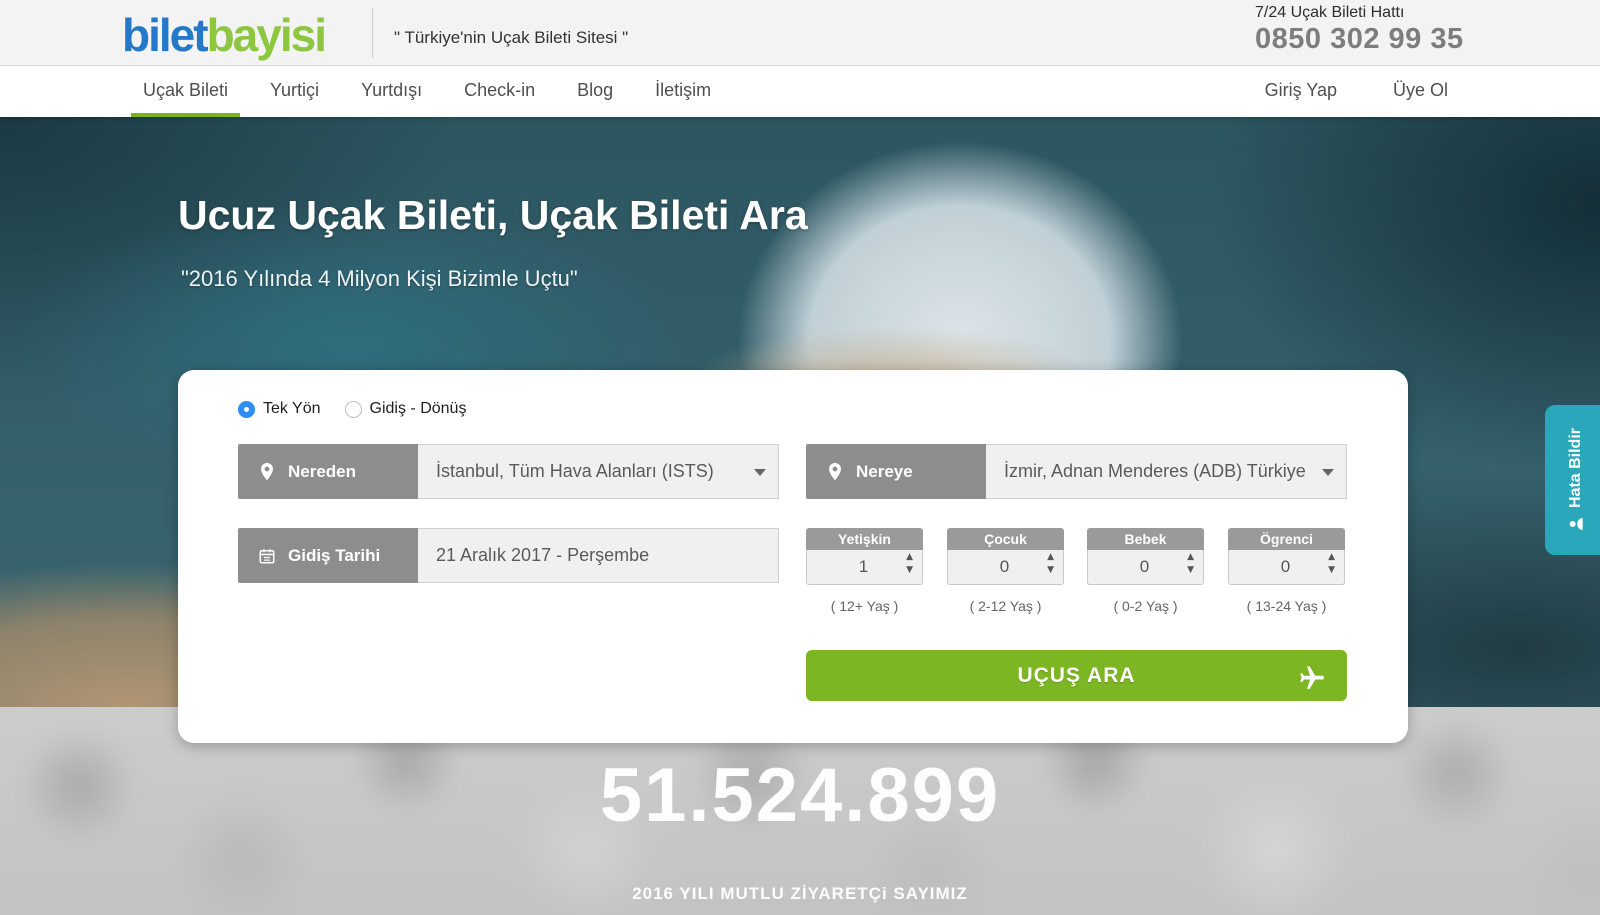 The width and height of the screenshot is (1600, 915). What do you see at coordinates (1145, 539) in the screenshot?
I see `infant-stepper-header: Bebek` at bounding box center [1145, 539].